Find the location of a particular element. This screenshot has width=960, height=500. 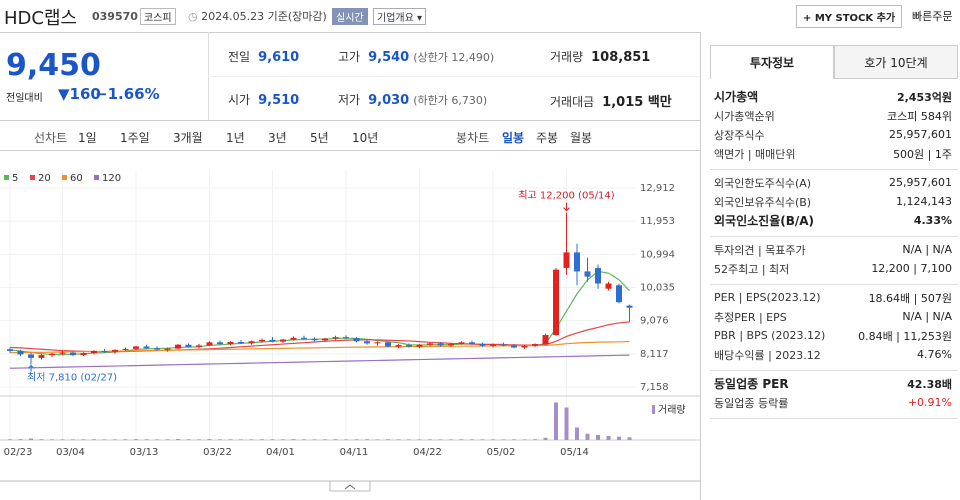

legend-label: 60 is located at coordinates (76, 178).